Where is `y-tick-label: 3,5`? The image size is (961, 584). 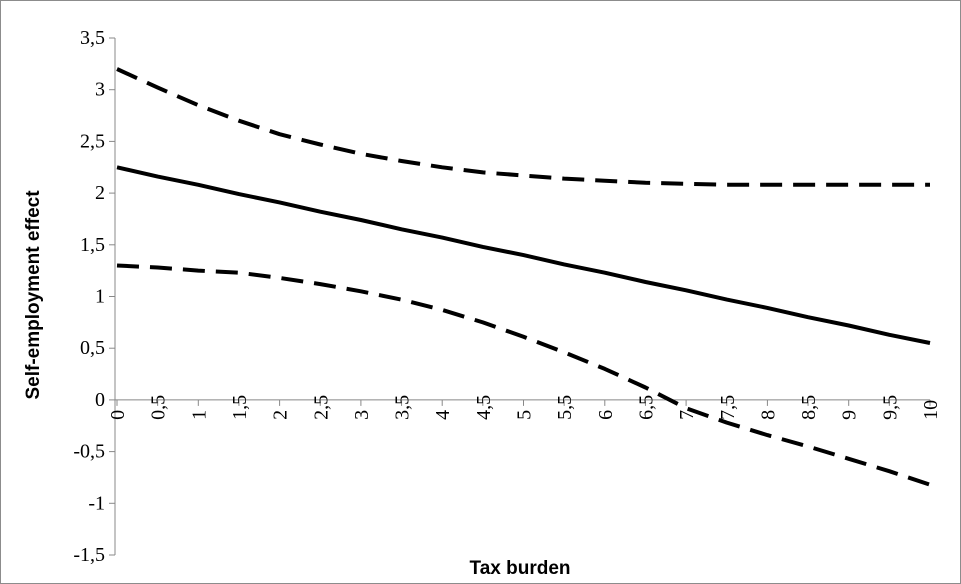 y-tick-label: 3,5 is located at coordinates (92, 38).